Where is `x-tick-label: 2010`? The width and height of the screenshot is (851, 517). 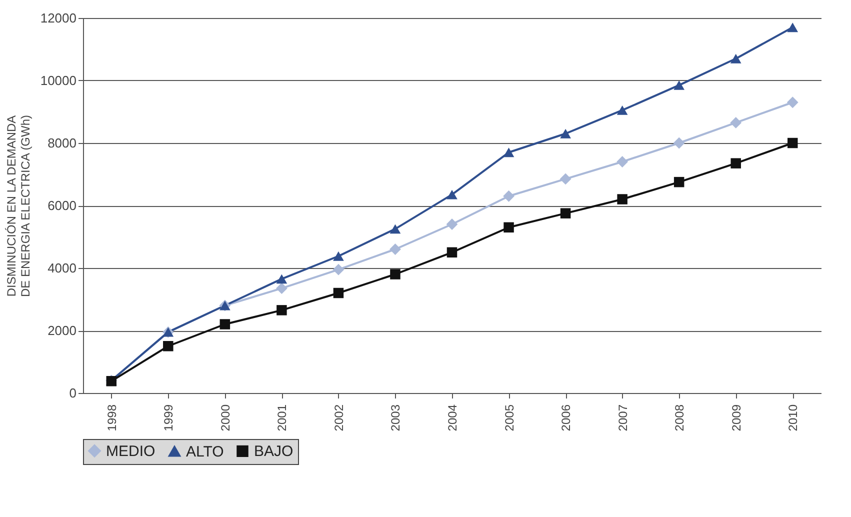
x-tick-label: 2010 is located at coordinates (793, 418).